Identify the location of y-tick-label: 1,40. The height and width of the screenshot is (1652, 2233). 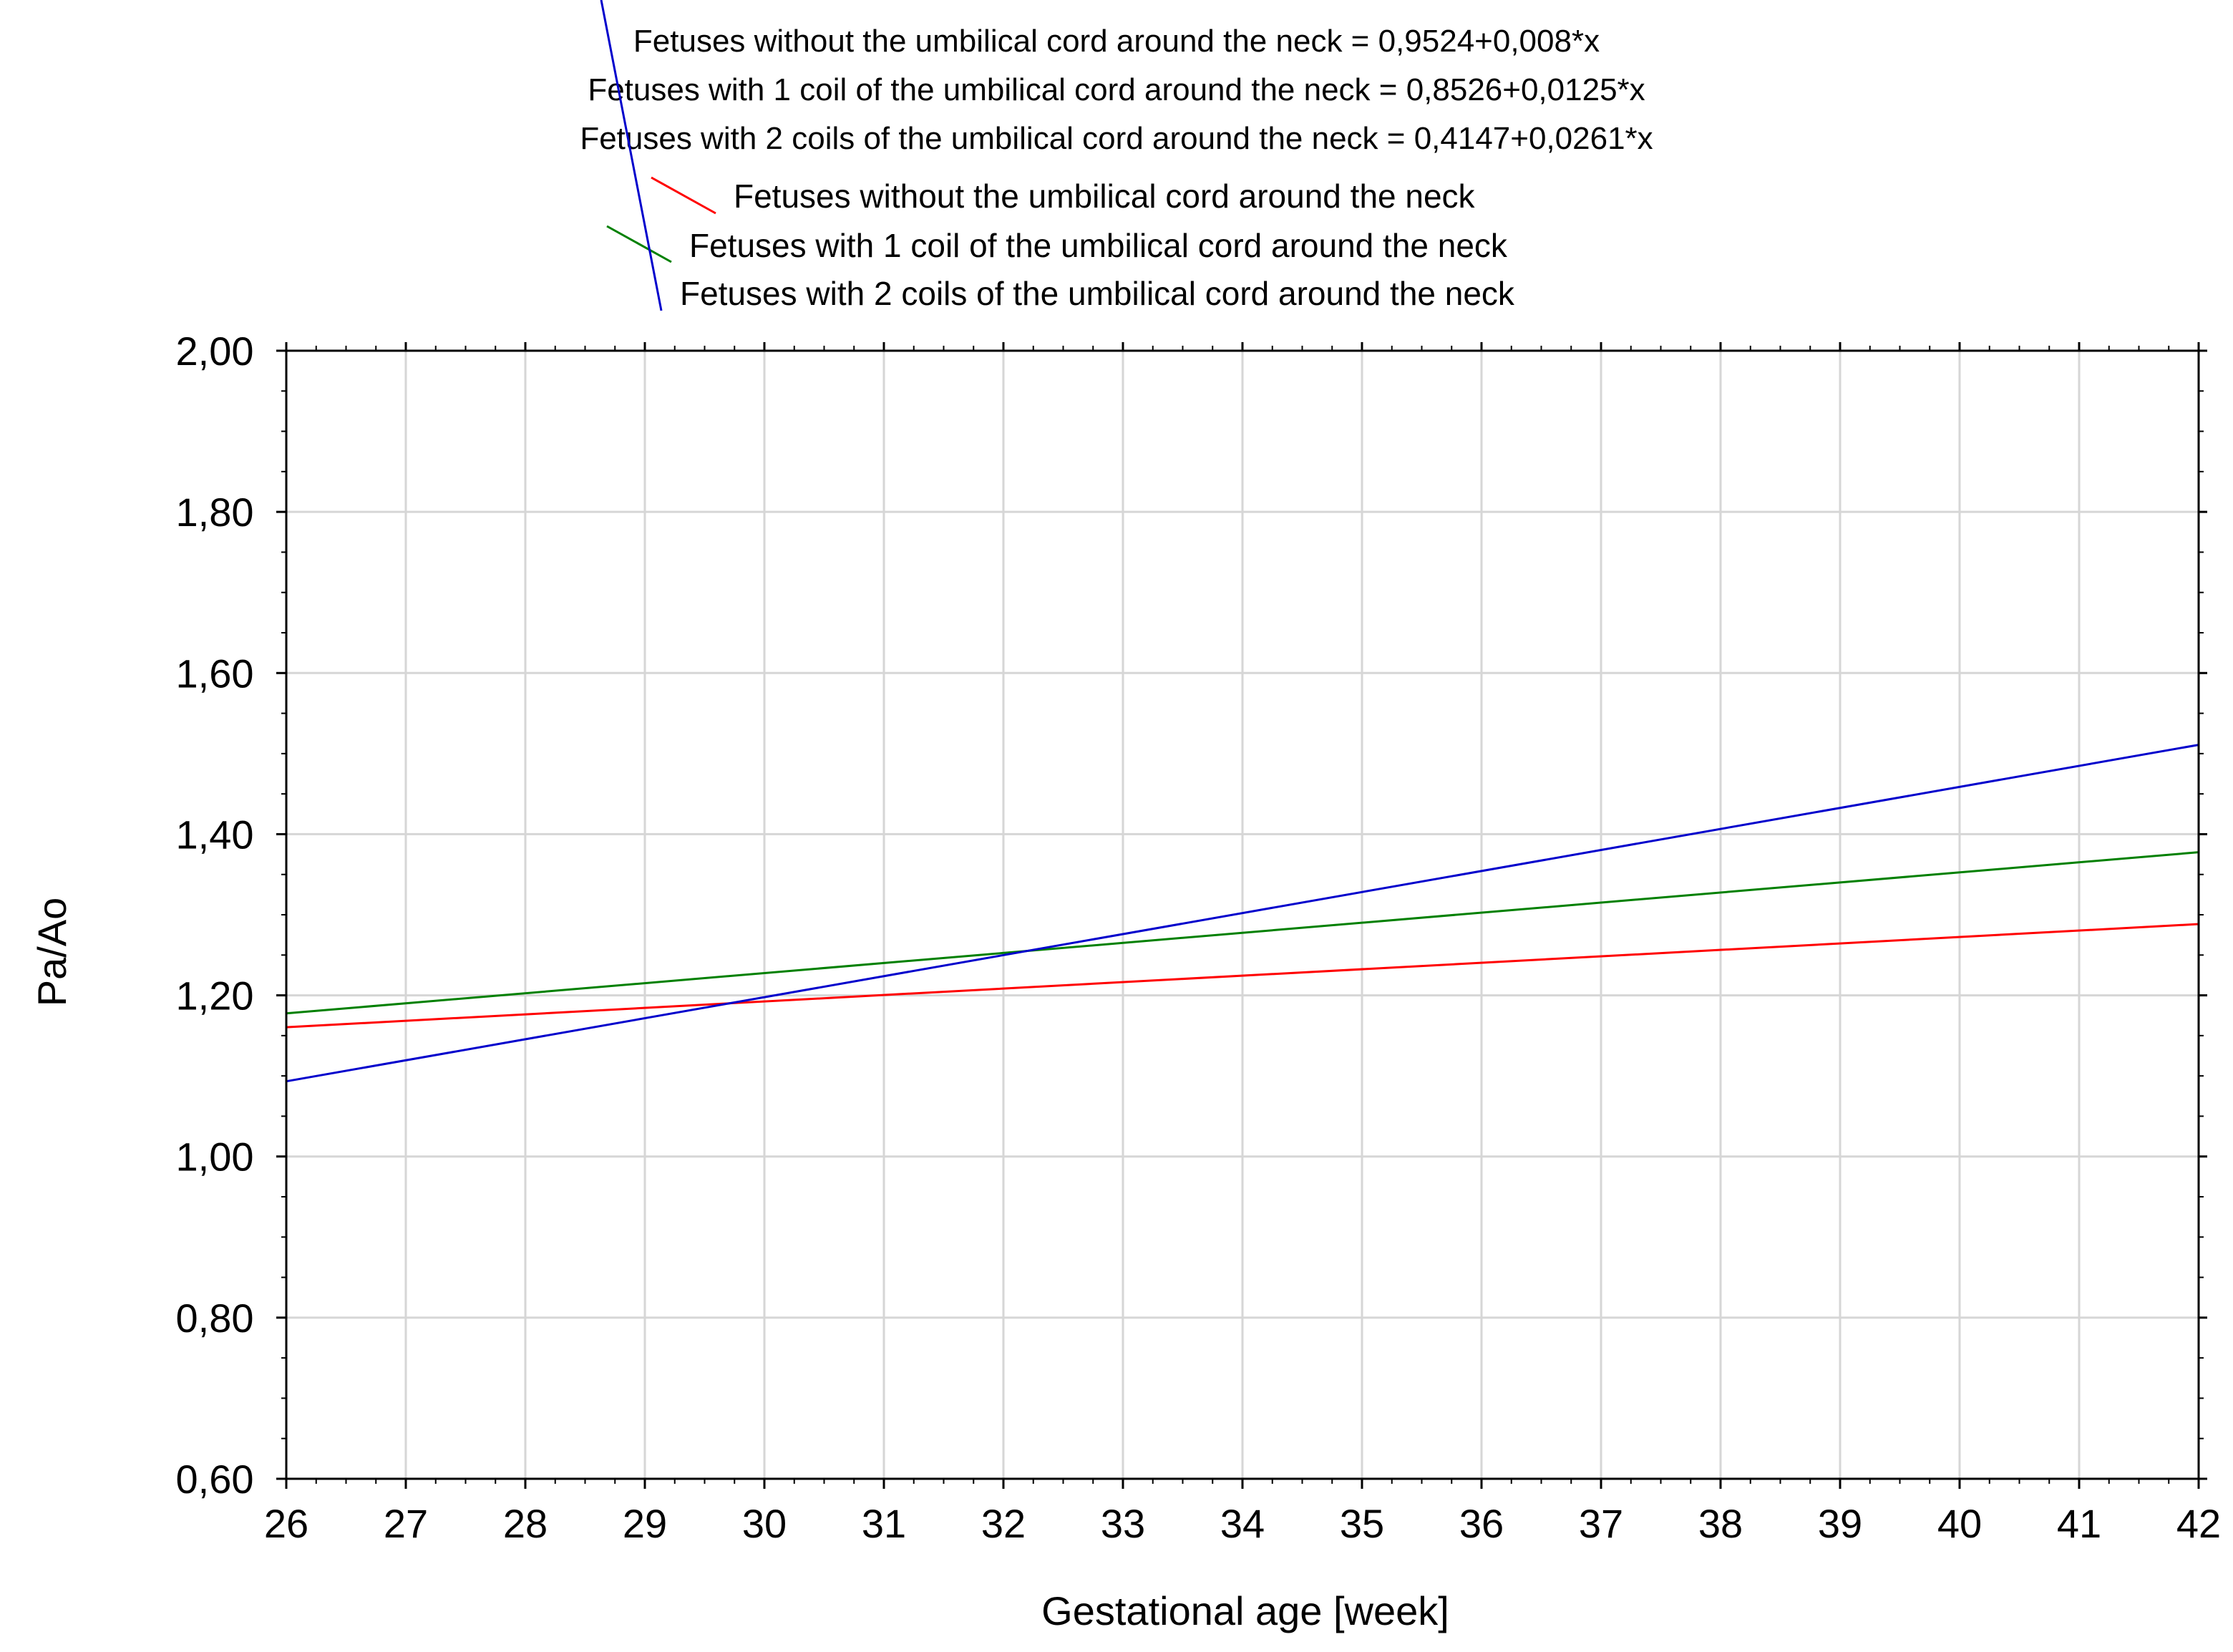
(215, 834).